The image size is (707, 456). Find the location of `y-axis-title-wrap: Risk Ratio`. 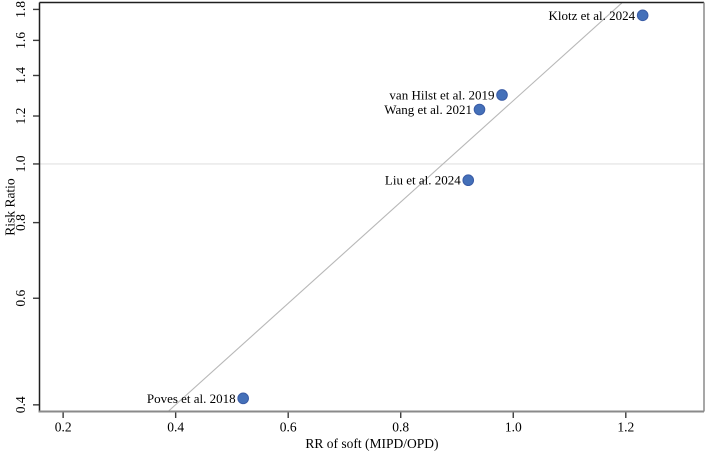

y-axis-title-wrap: Risk Ratio is located at coordinates (11, 207).